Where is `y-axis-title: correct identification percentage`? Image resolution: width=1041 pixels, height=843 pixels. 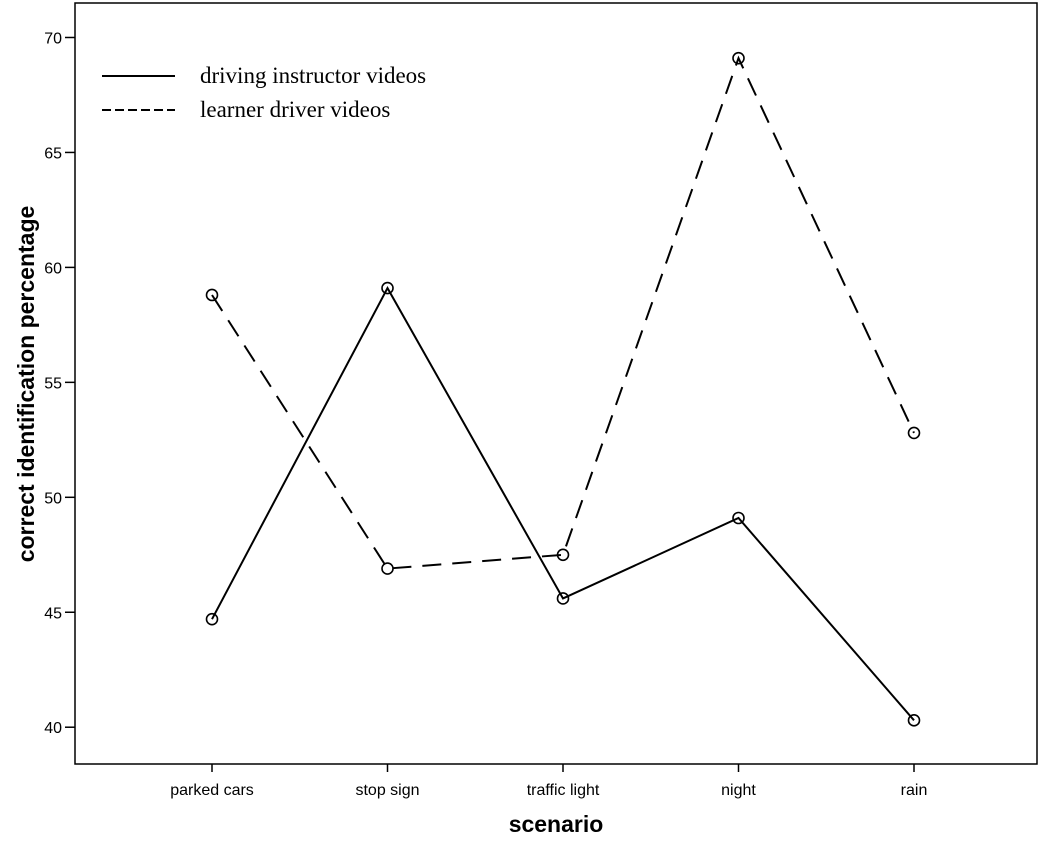
y-axis-title: correct identification percentage is located at coordinates (26, 384).